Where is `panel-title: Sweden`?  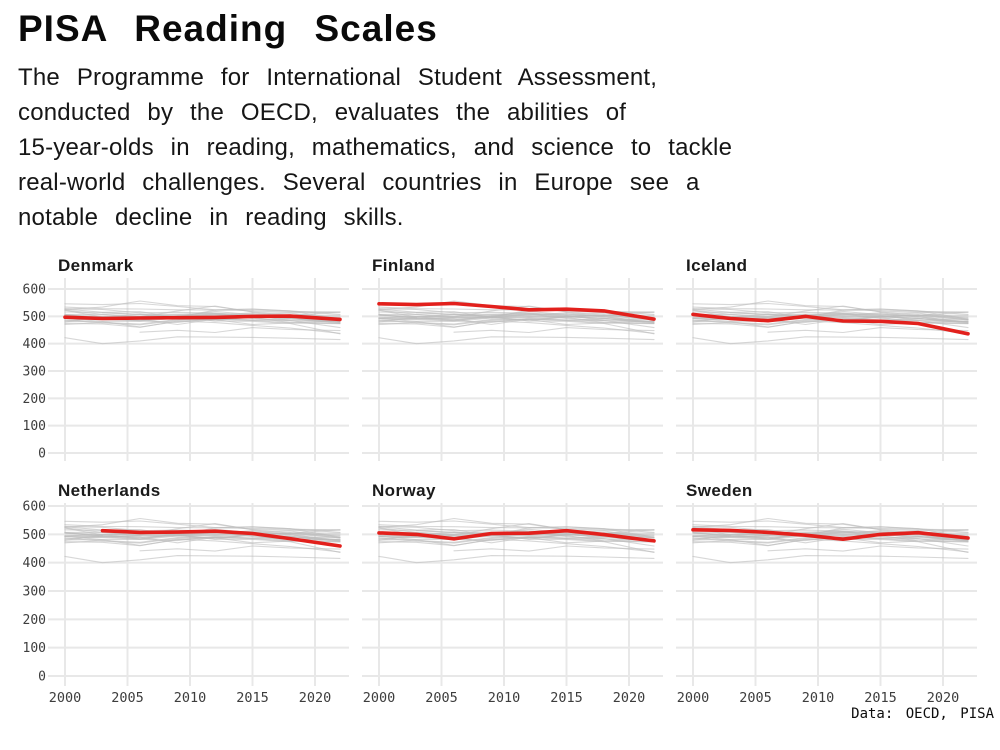
panel-title: Sweden is located at coordinates (719, 490).